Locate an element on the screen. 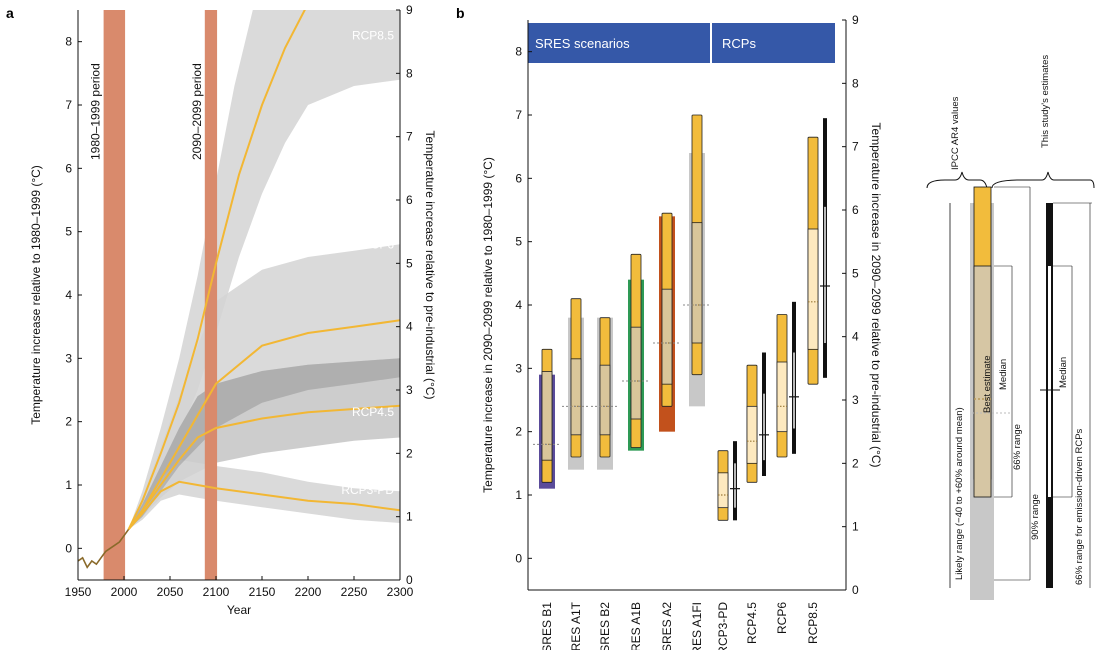  key-study-median-label: Median is located at coordinates (1063, 372).